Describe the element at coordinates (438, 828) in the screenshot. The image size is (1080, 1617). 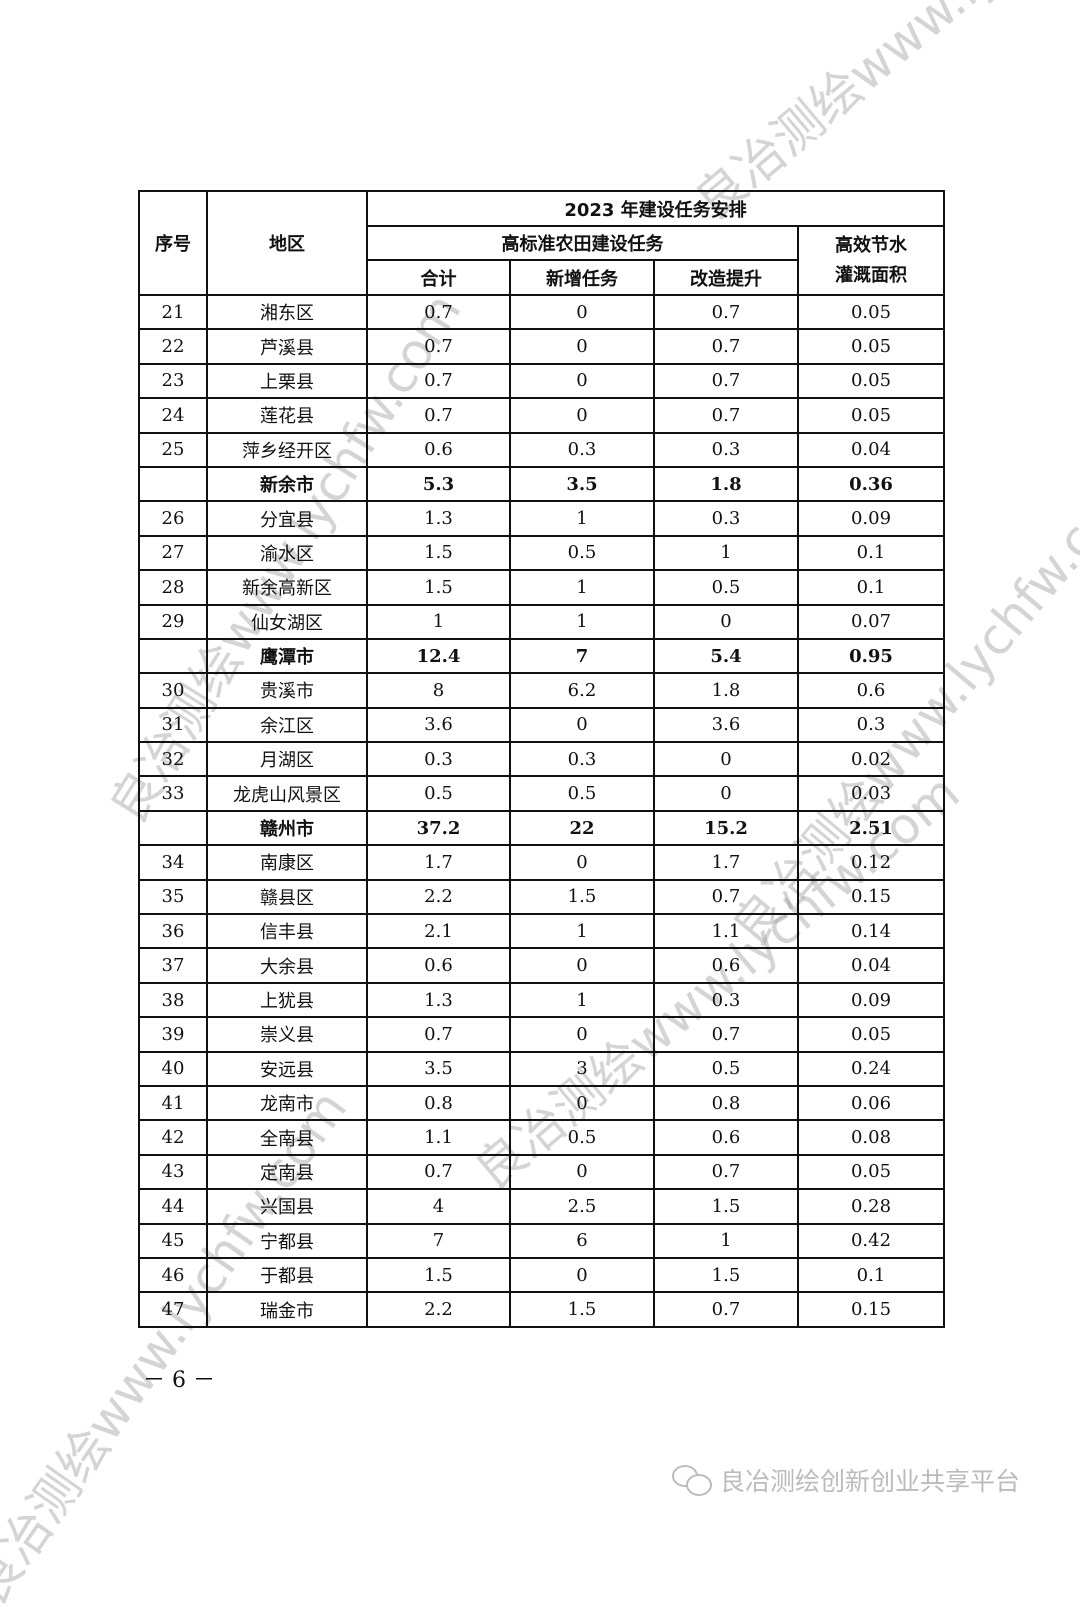
I see `cell-total: 37.2` at that location.